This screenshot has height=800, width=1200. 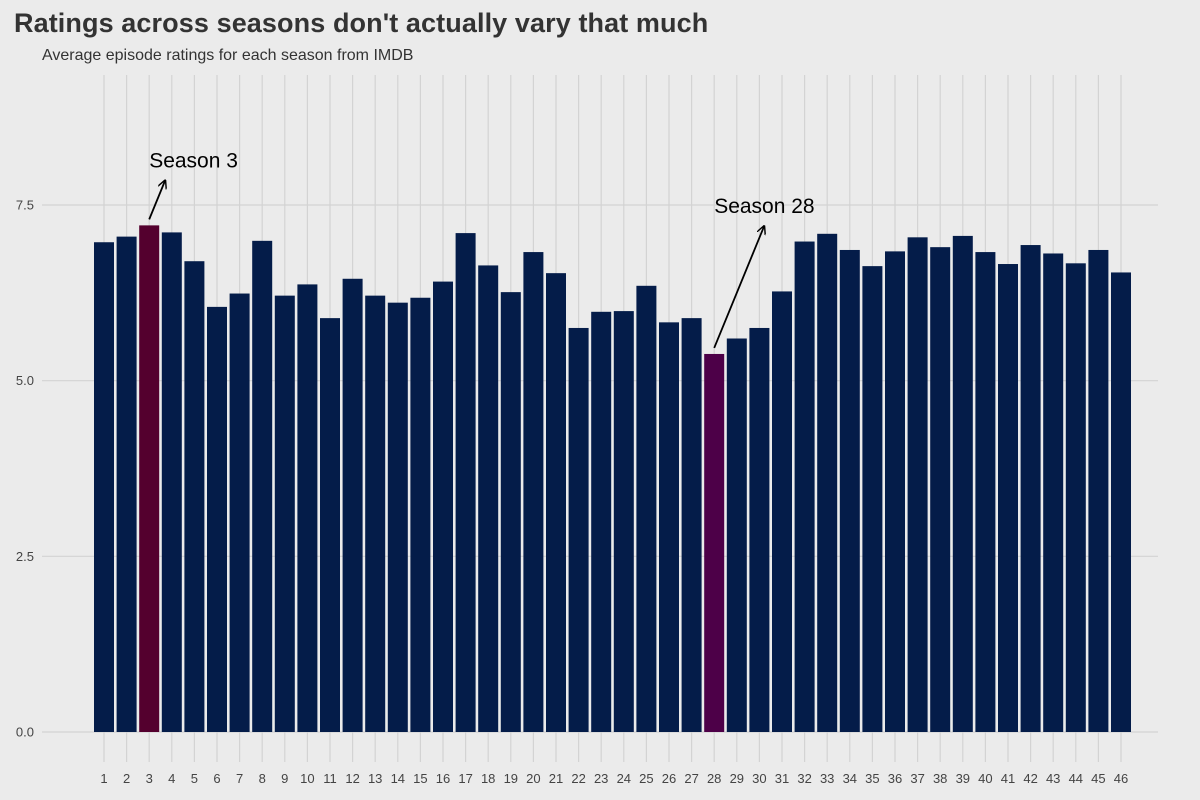 What do you see at coordinates (556, 778) in the screenshot?
I see `x-tick-label: 21` at bounding box center [556, 778].